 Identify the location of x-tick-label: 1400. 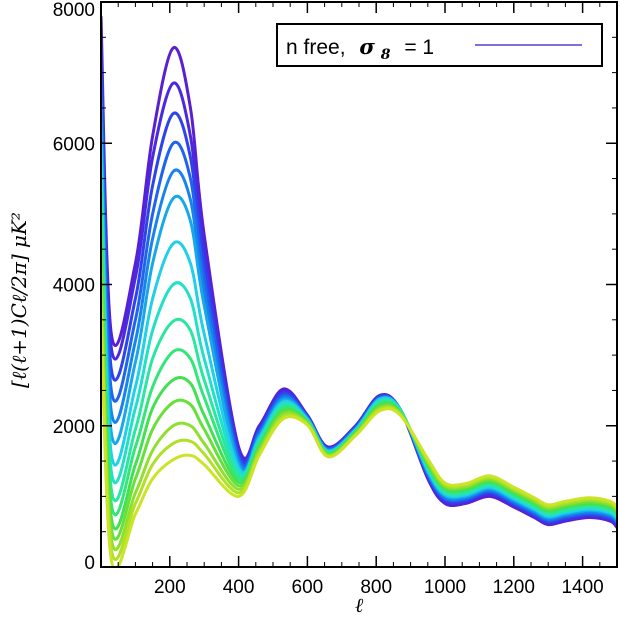
(582, 587).